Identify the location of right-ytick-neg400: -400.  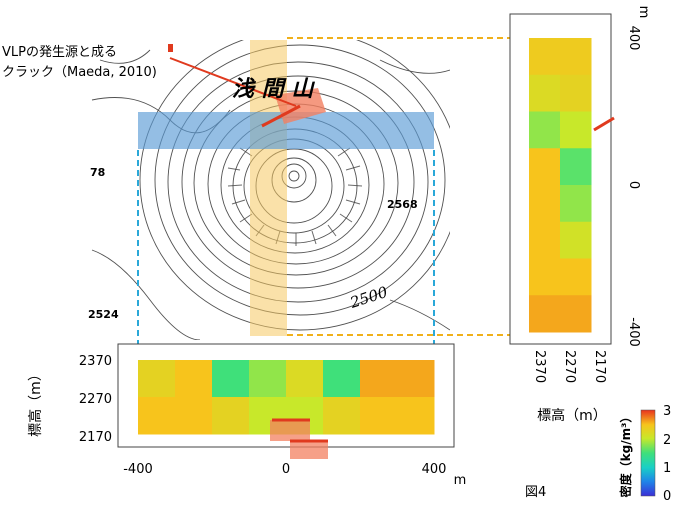
(633, 332).